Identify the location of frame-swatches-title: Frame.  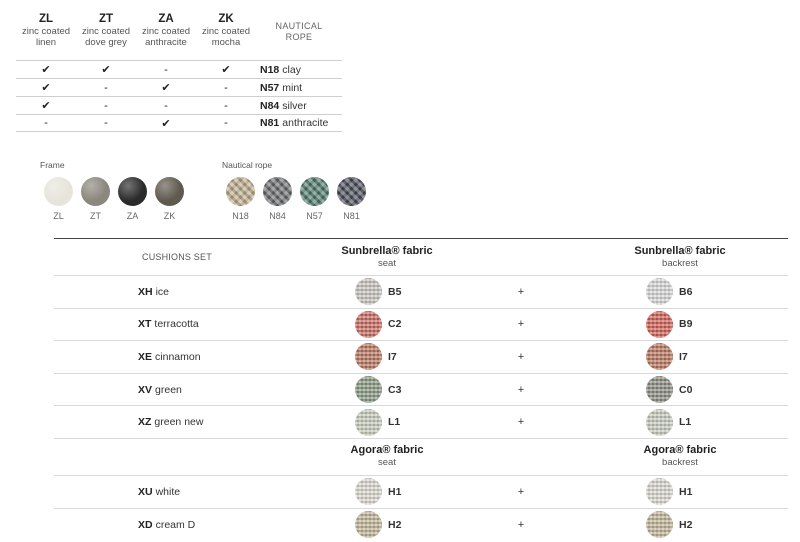
(52, 165).